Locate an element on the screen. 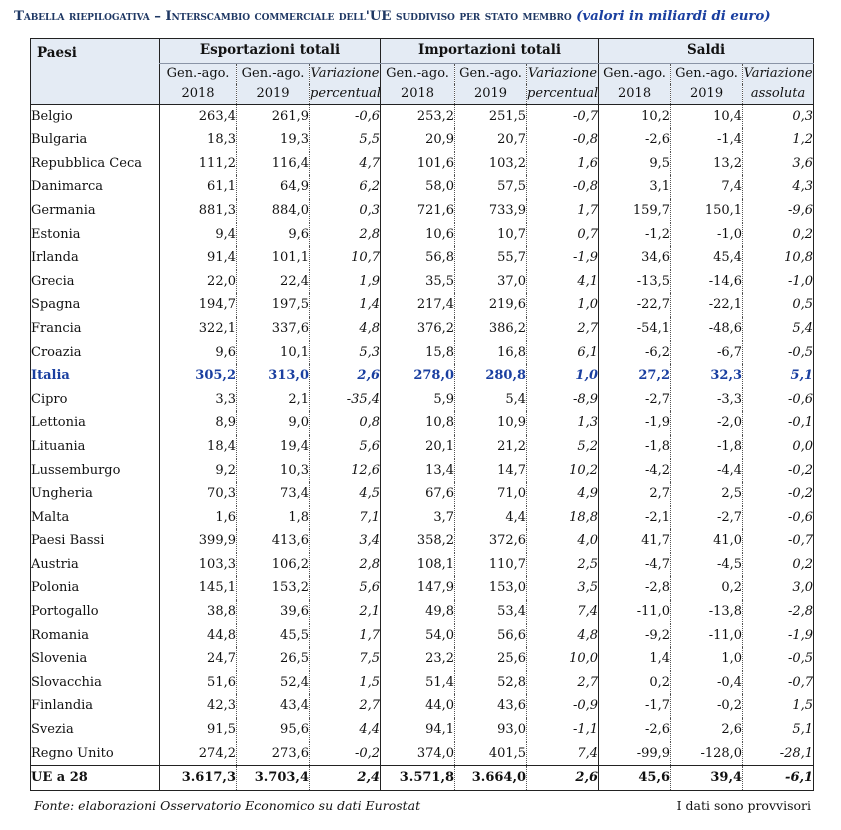  value-cell: -2,8 is located at coordinates (634, 588).